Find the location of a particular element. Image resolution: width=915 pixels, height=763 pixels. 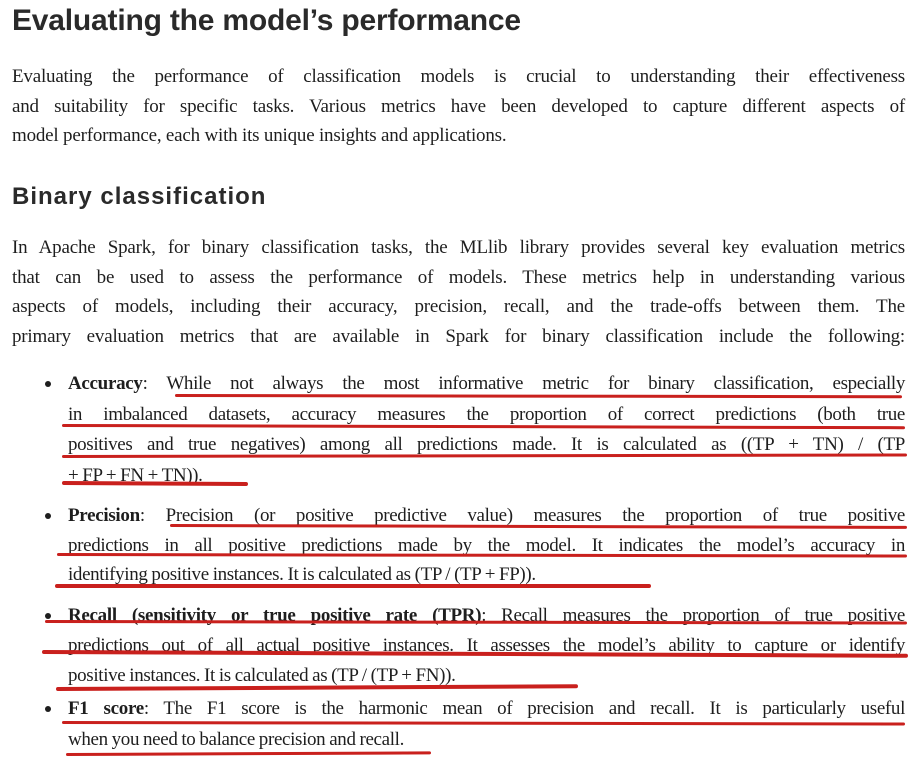

bullet-label: Accuracy is located at coordinates (105, 383).